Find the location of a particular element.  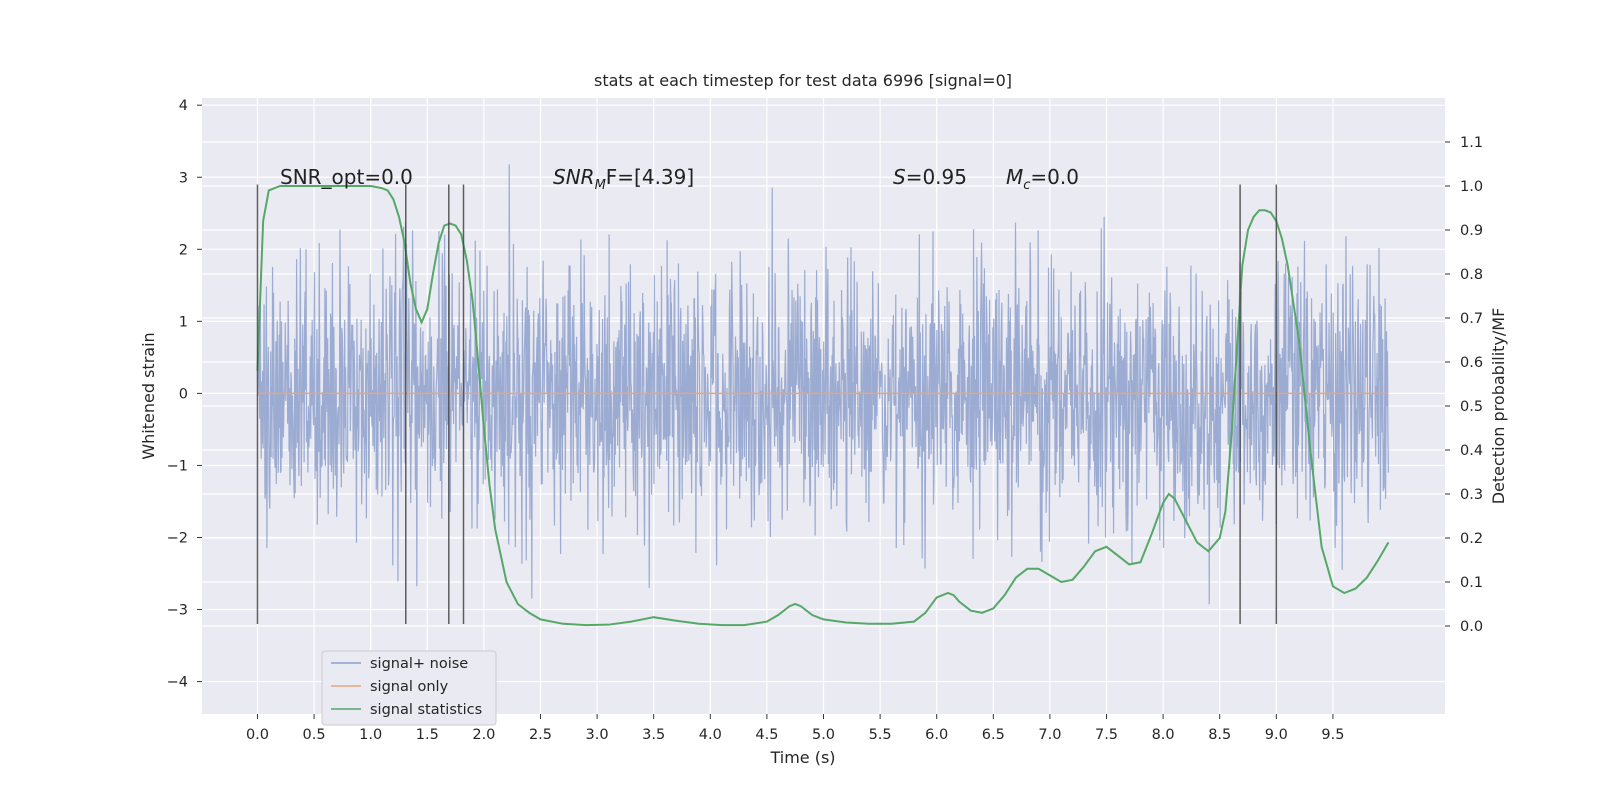

left-y-axis-label: Whitened strain is located at coordinates (148, 395).